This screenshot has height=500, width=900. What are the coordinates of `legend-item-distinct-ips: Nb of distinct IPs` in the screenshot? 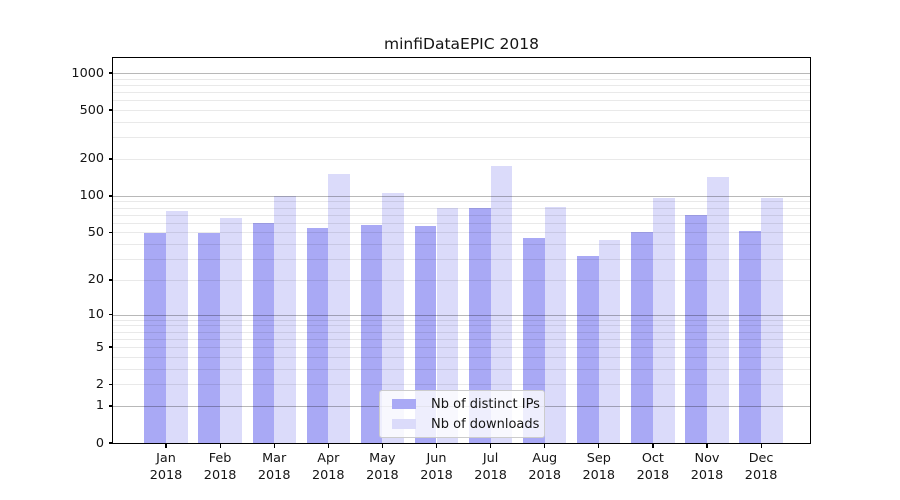 It's located at (463, 404).